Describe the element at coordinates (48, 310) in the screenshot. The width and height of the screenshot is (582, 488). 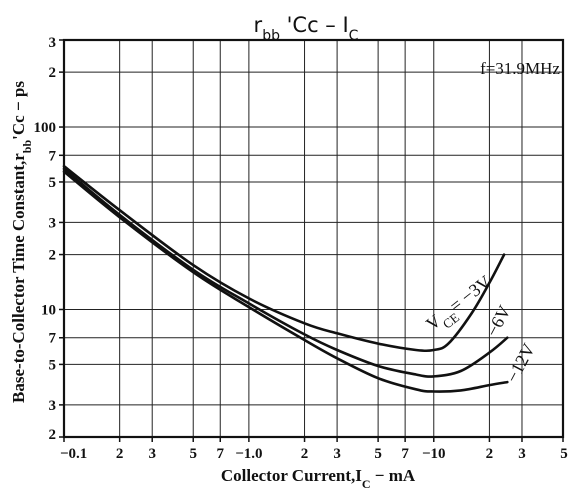
I see `y-tick-label: 10` at that location.